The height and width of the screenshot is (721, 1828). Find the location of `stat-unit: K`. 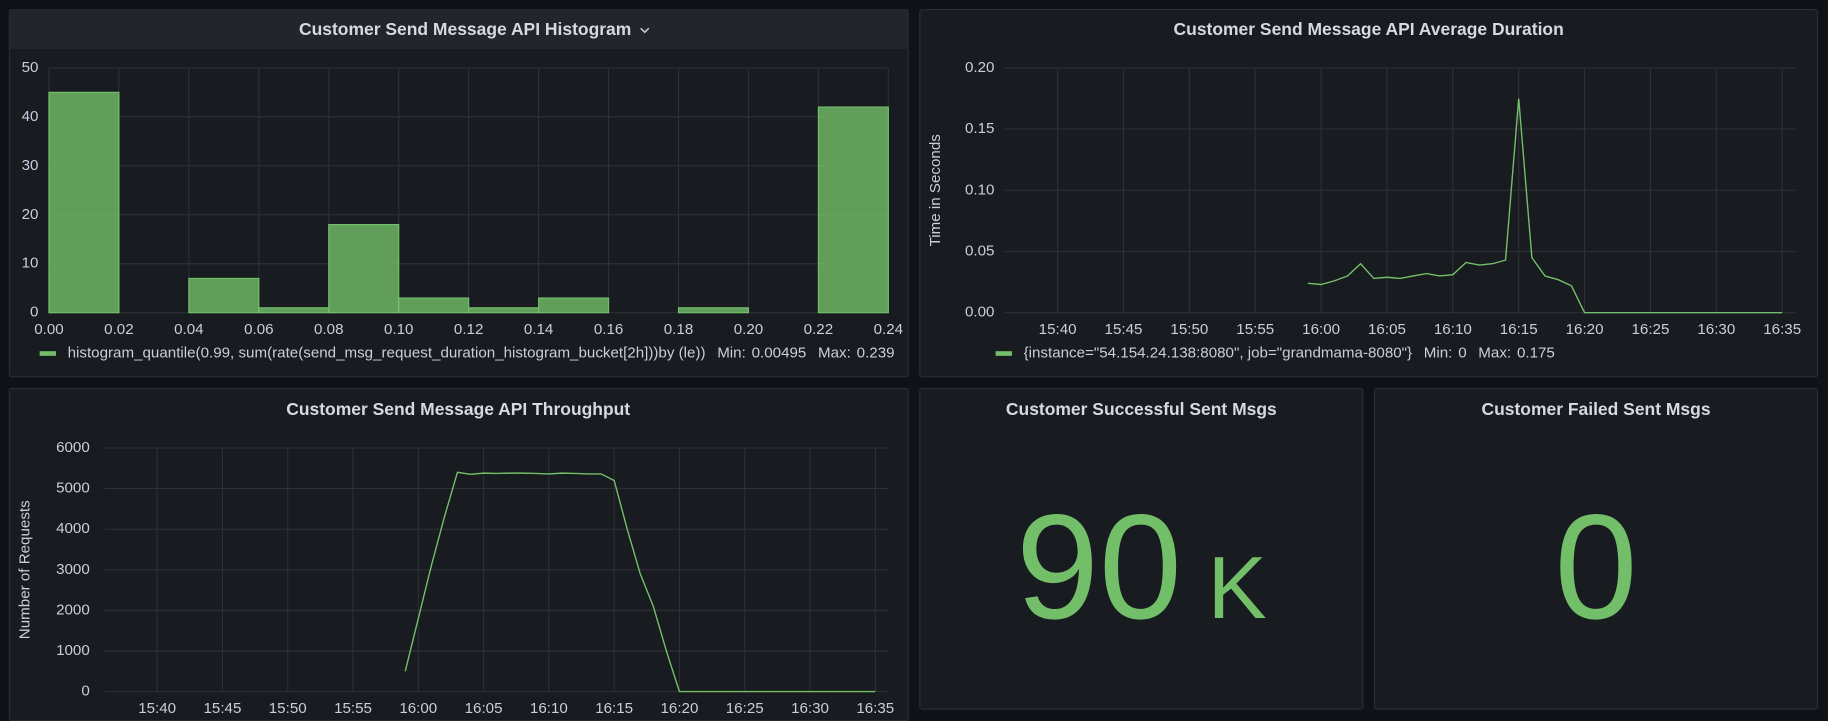

stat-unit: K is located at coordinates (1237, 587).